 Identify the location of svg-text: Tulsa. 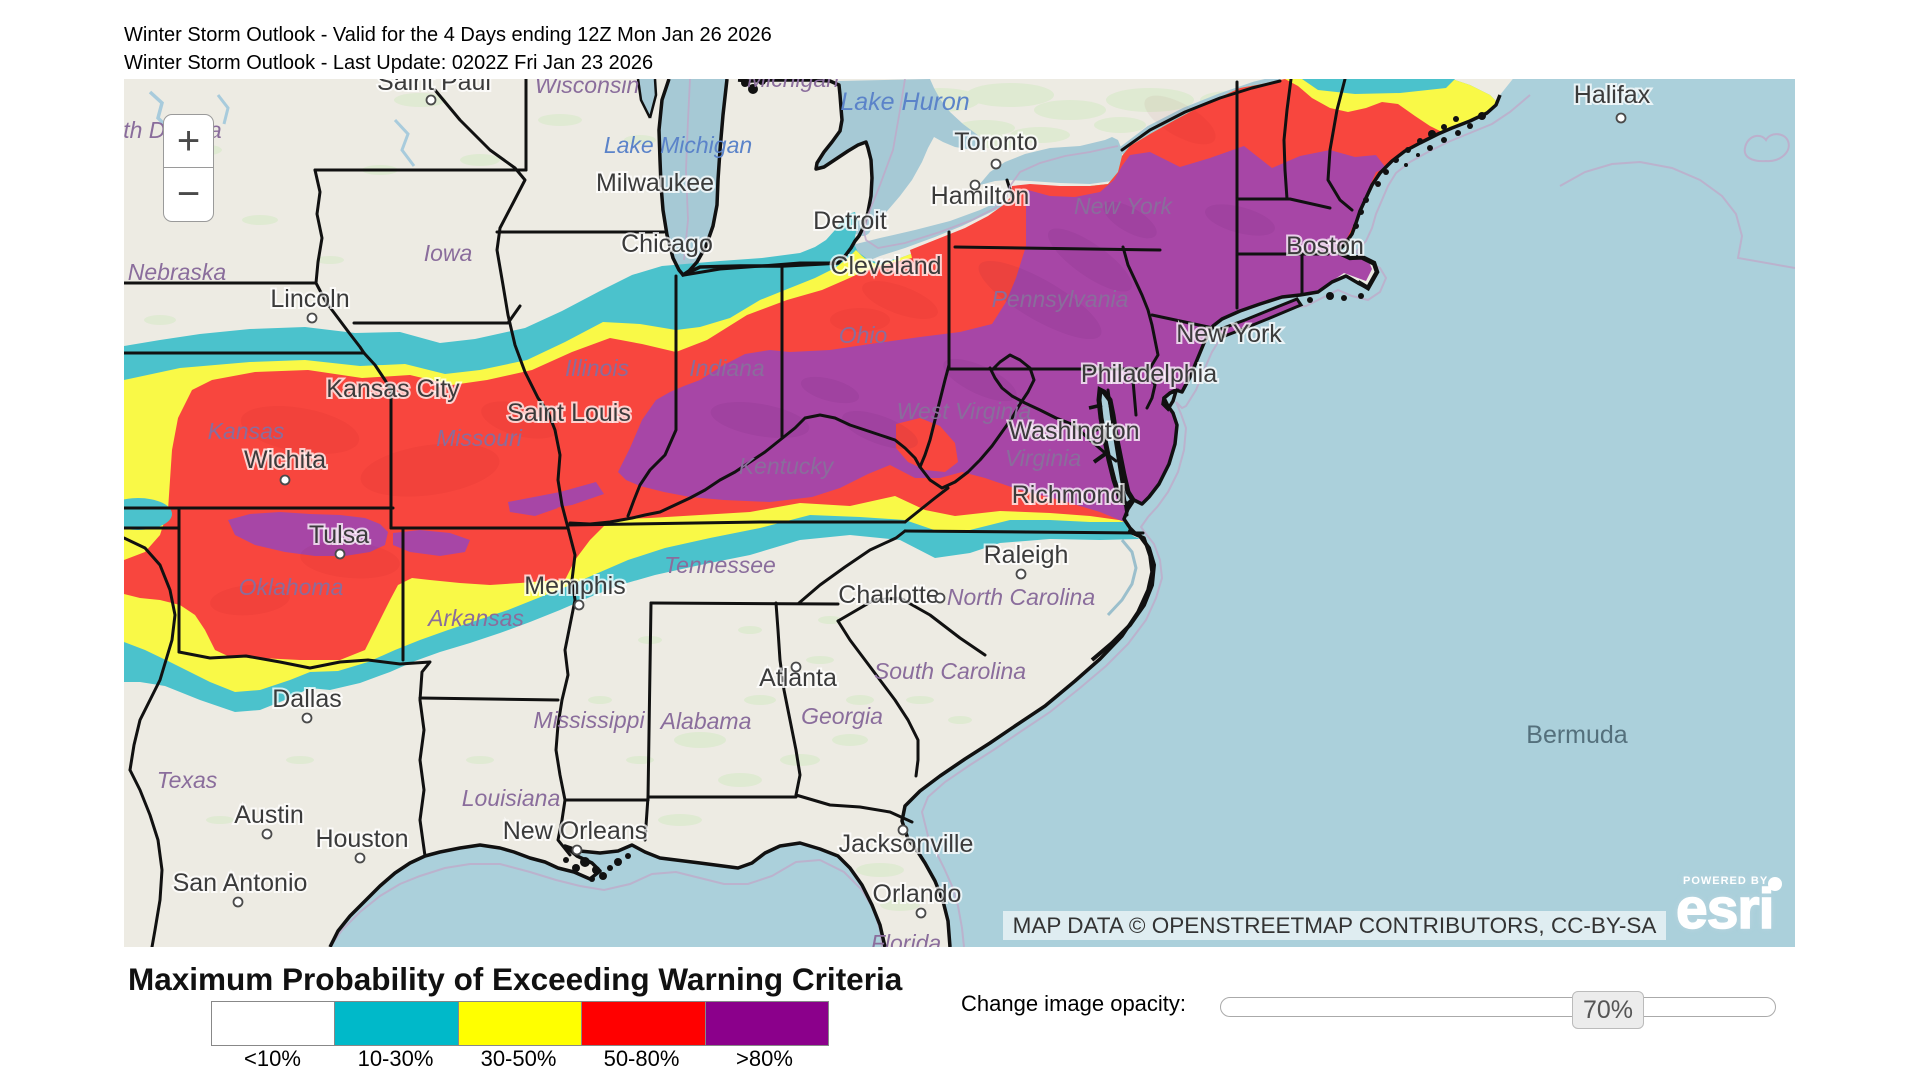
(339, 535).